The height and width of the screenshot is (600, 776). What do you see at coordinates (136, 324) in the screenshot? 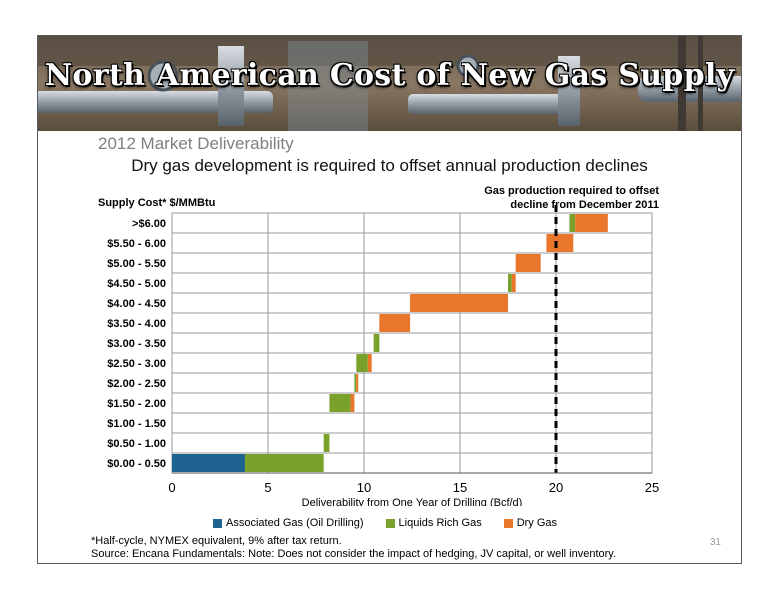
I see `y-tick-label: $3.50 - 4.00` at bounding box center [136, 324].